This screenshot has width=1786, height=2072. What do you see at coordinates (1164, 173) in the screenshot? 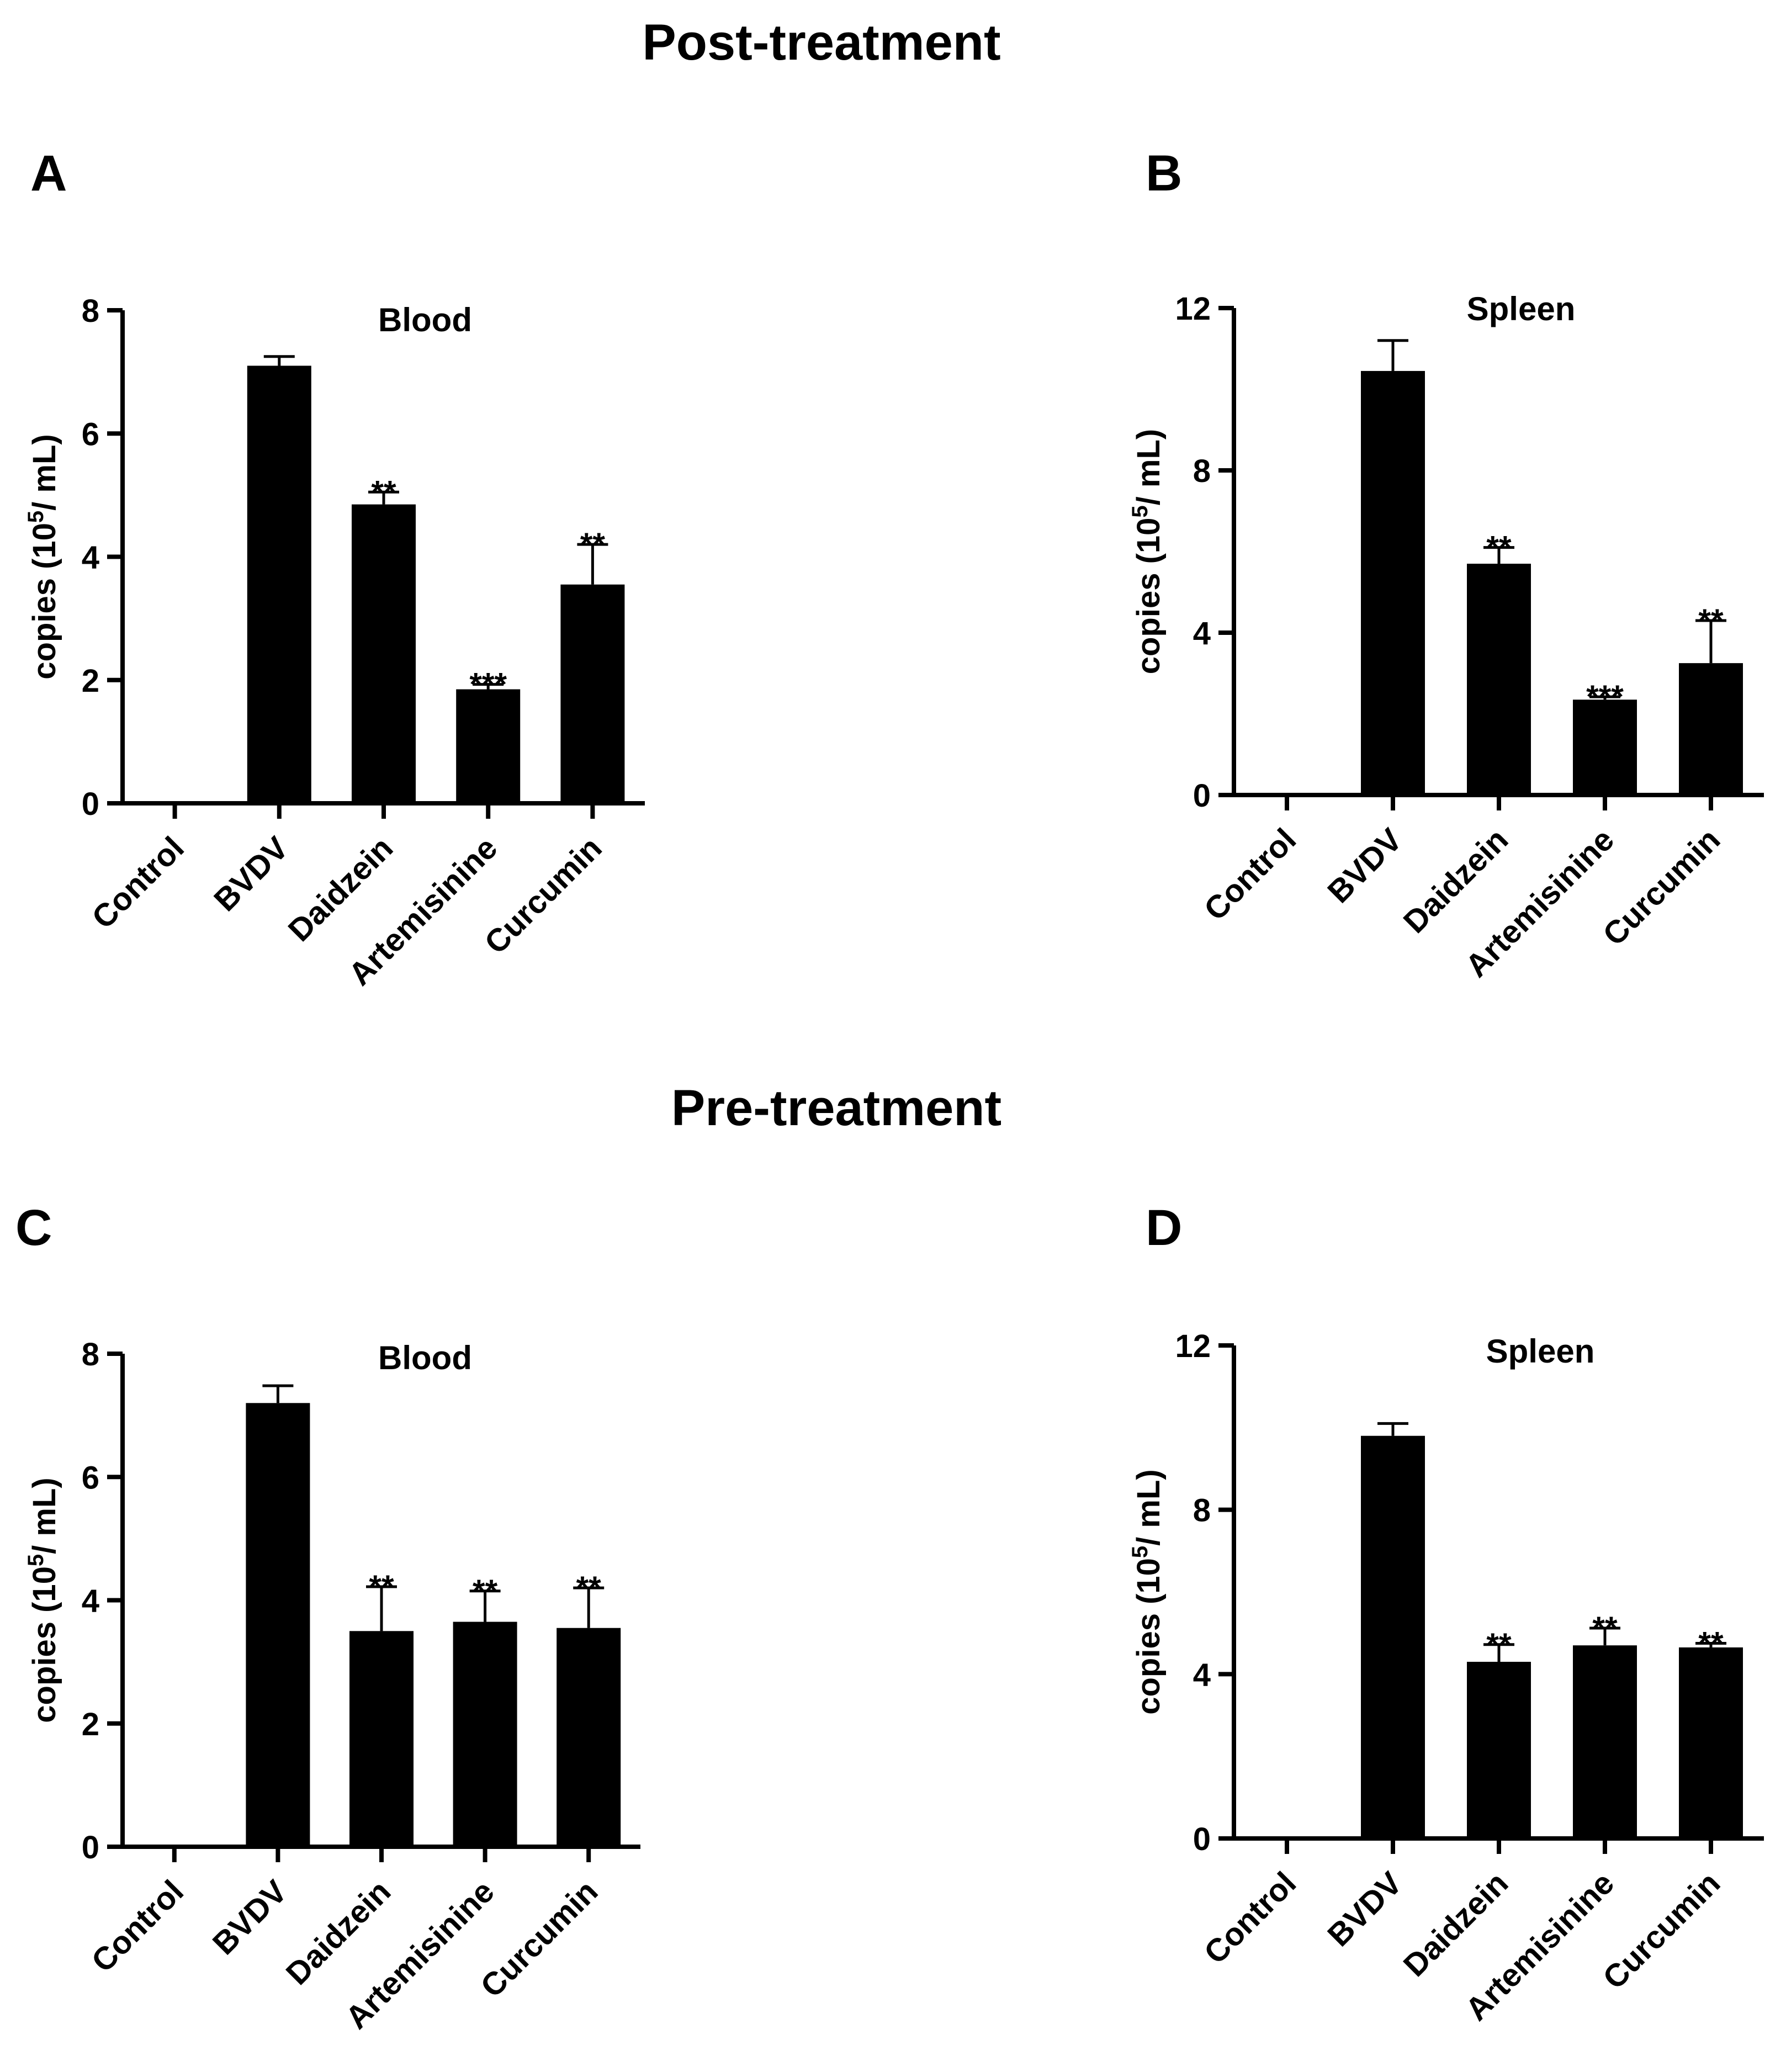
I see `panel-label-b: B` at bounding box center [1164, 173].